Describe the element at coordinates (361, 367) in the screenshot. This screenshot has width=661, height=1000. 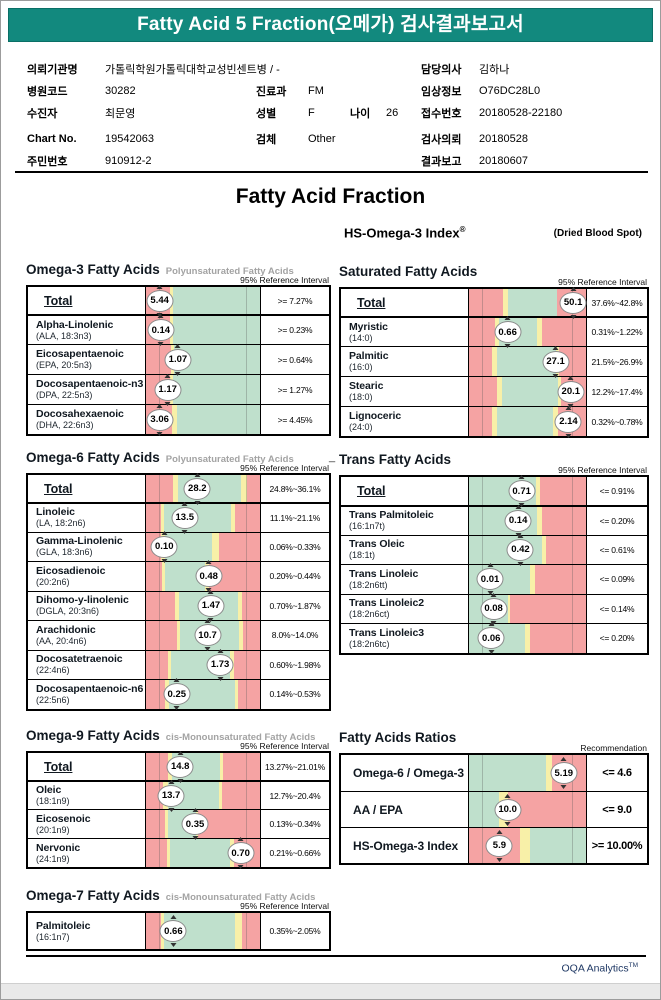
I see `row-sublabel: (16:0)` at that location.